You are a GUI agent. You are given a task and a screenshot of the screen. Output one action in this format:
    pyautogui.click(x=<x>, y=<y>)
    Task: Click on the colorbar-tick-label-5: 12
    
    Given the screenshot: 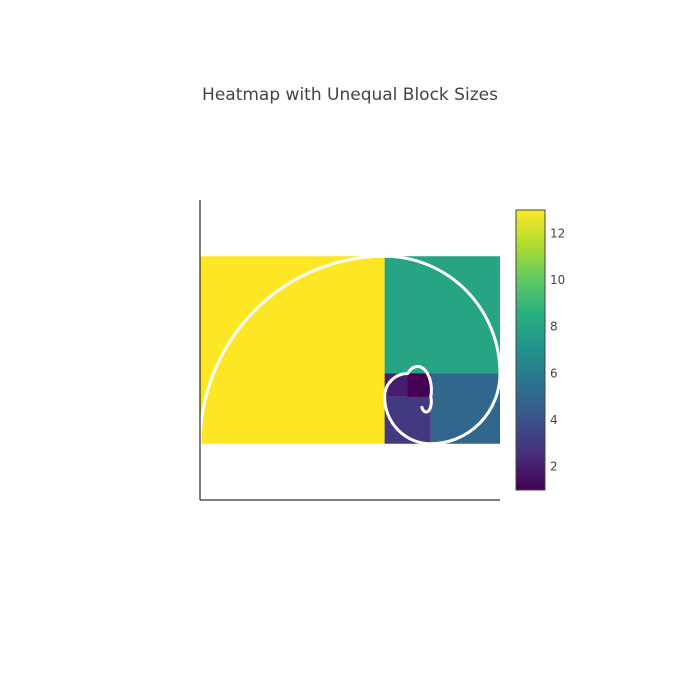 What is the action you would take?
    pyautogui.click(x=557, y=233)
    